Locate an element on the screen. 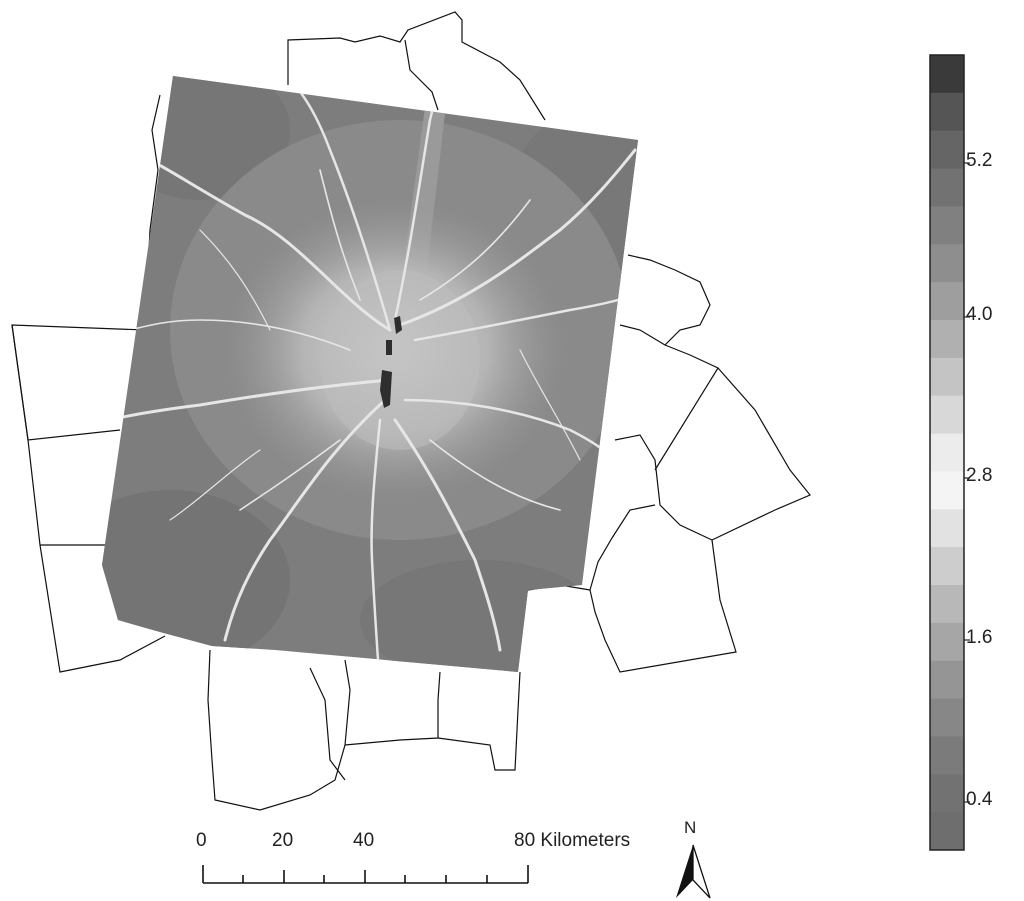 Image resolution: width=1024 pixels, height=901 pixels. county-southeast is located at coordinates (663, 588).